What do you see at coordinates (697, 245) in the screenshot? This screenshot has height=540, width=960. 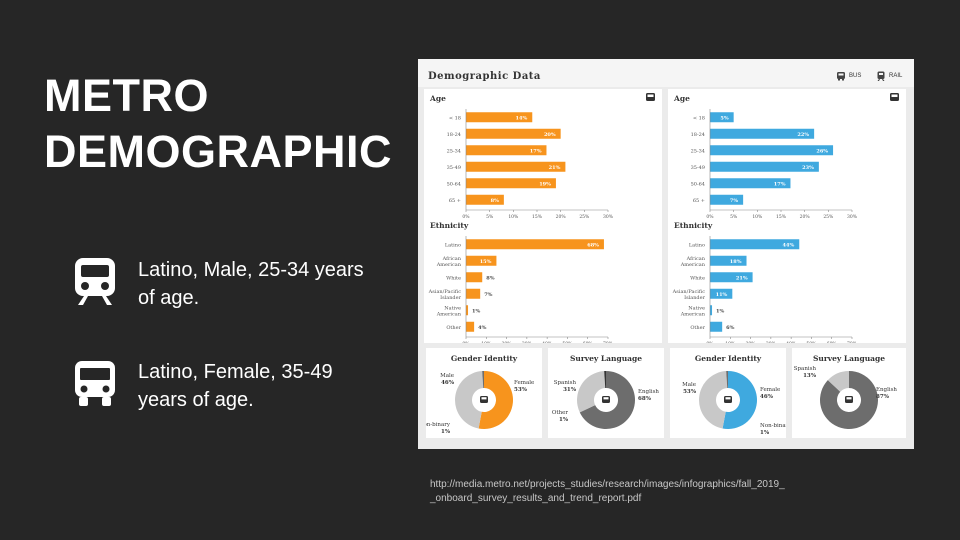 I see `rail-eth-tick-label: Latino` at bounding box center [697, 245].